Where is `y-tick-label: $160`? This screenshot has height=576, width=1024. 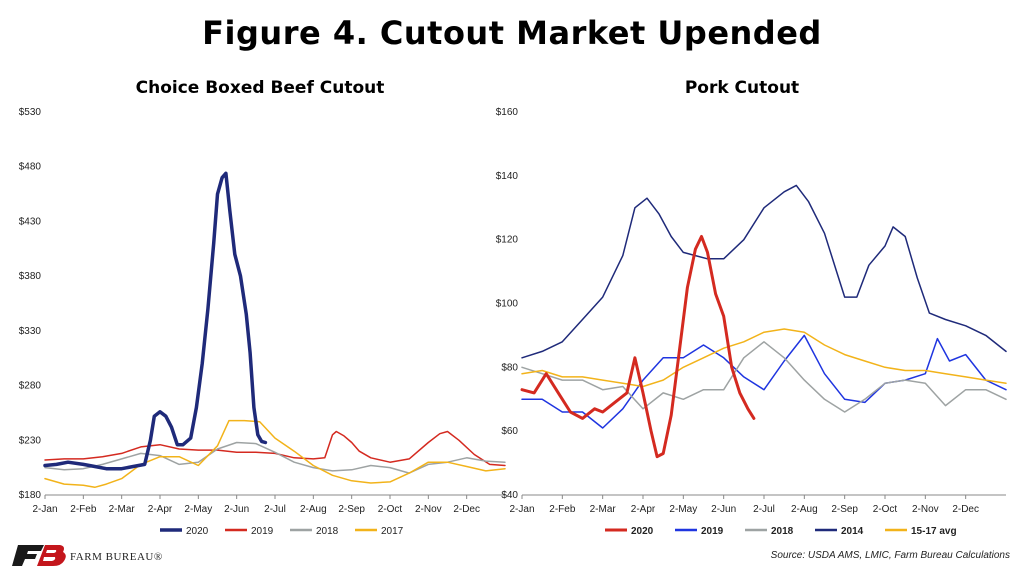
y-tick-label: $160 is located at coordinates (507, 112).